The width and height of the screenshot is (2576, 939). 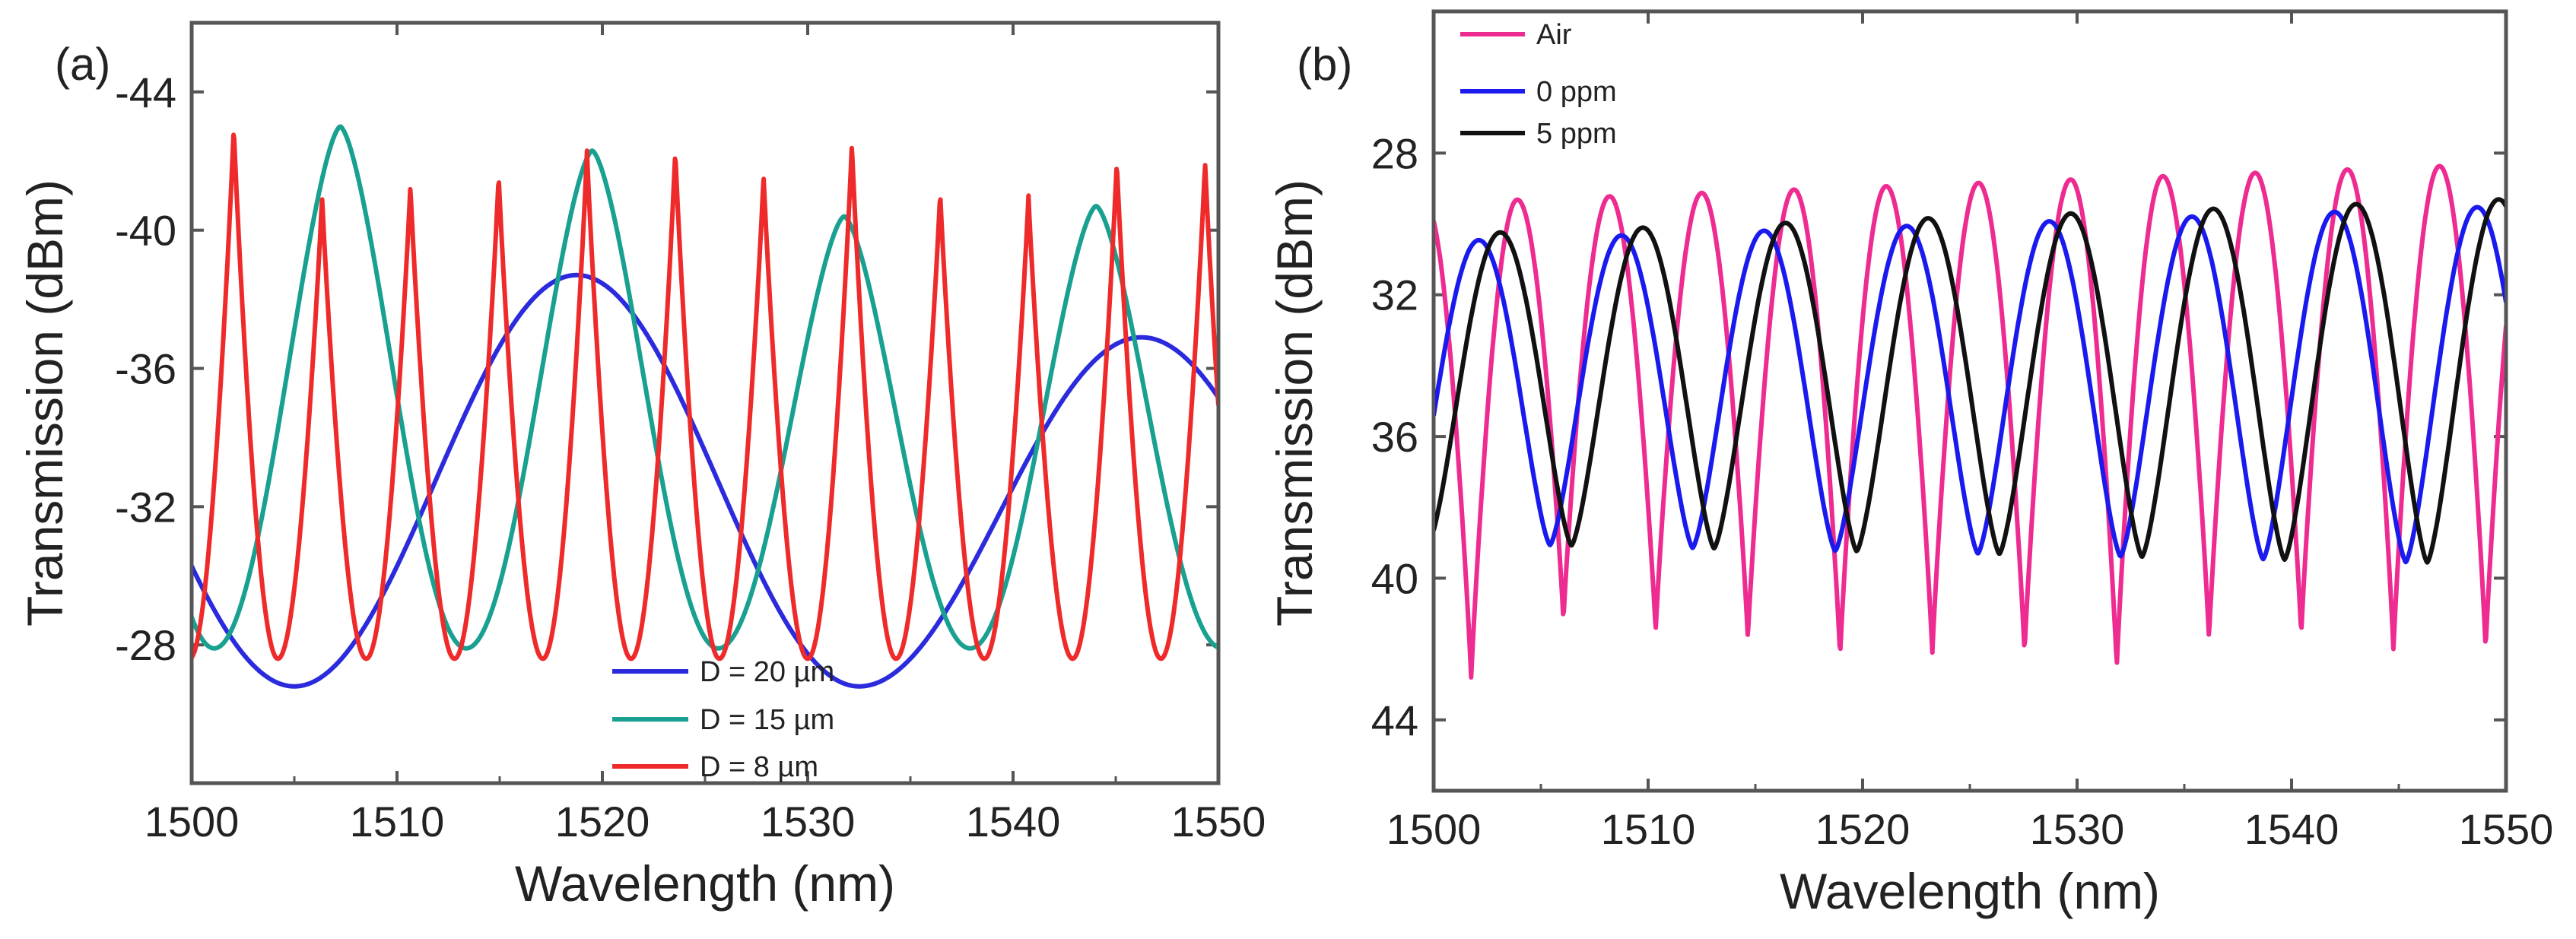 What do you see at coordinates (808, 821) in the screenshot?
I see `panel-a-x-tick-label: 1530` at bounding box center [808, 821].